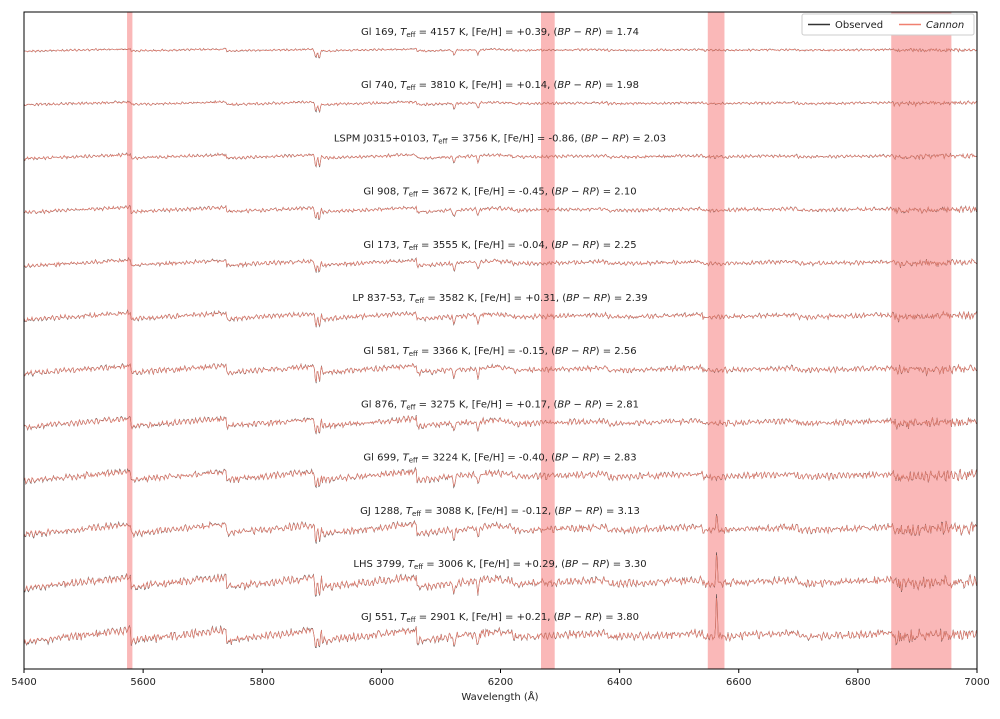  I want to click on x-axis-ticks: 5400 5600 5800 6000 6200 6400 6600 6800 7000, so click(500, 678).